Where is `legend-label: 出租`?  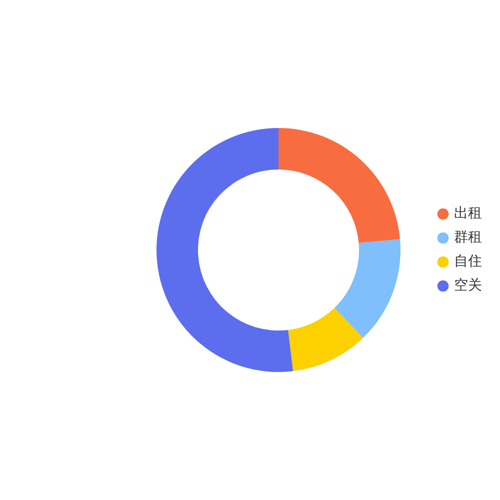
legend-label: 出租 is located at coordinates (468, 214).